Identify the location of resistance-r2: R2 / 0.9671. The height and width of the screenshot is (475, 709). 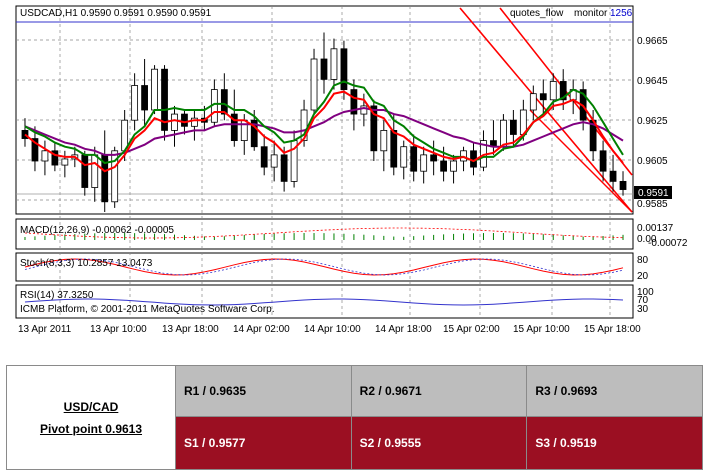
(439, 391).